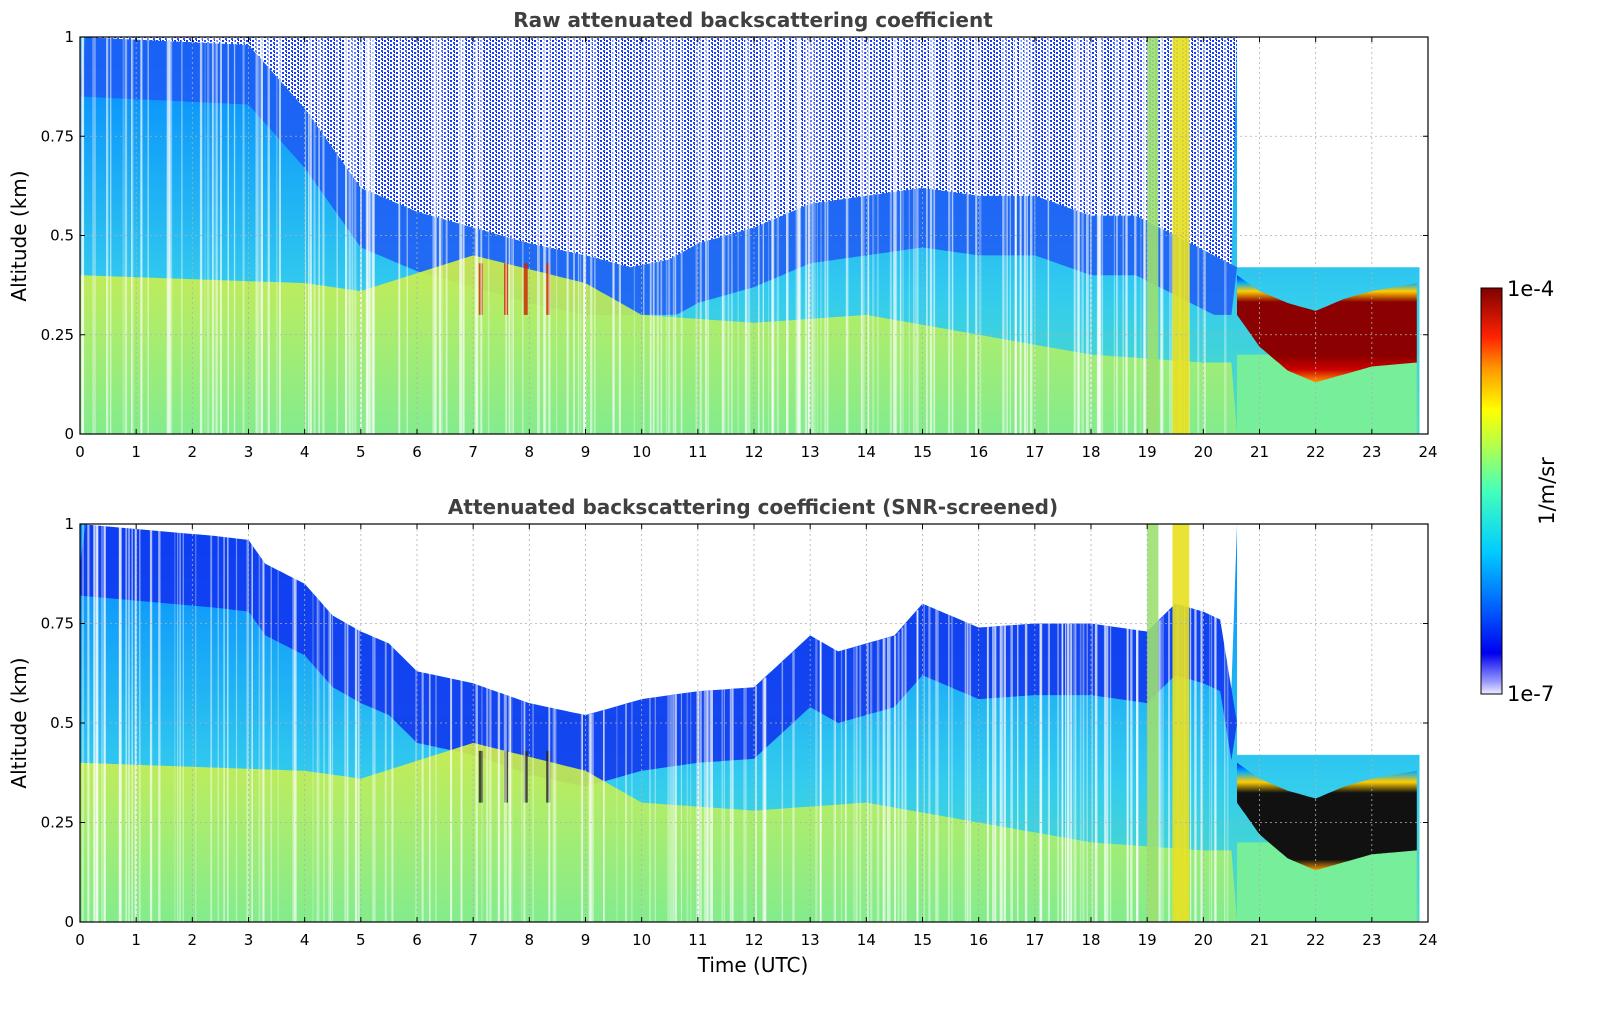  What do you see at coordinates (473, 452) in the screenshot?
I see `x-tick-label: 7` at bounding box center [473, 452].